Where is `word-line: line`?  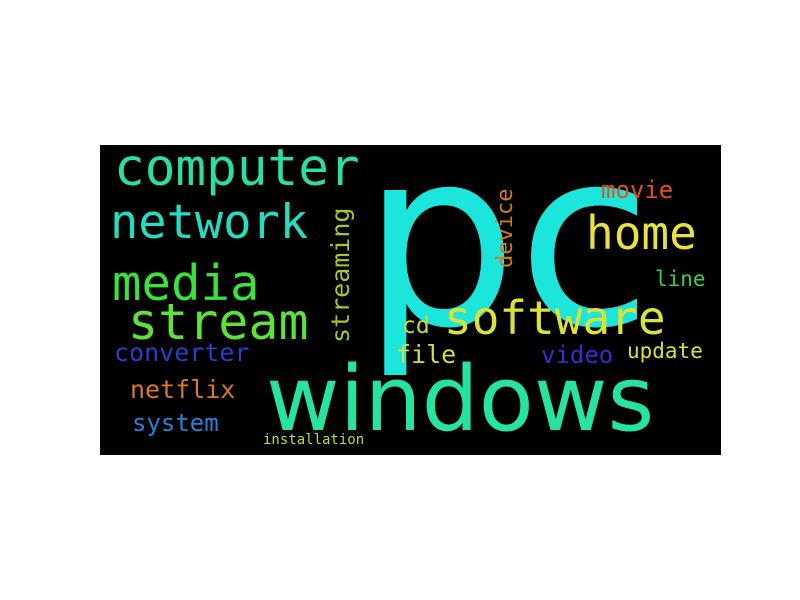
word-line: line is located at coordinates (680, 279).